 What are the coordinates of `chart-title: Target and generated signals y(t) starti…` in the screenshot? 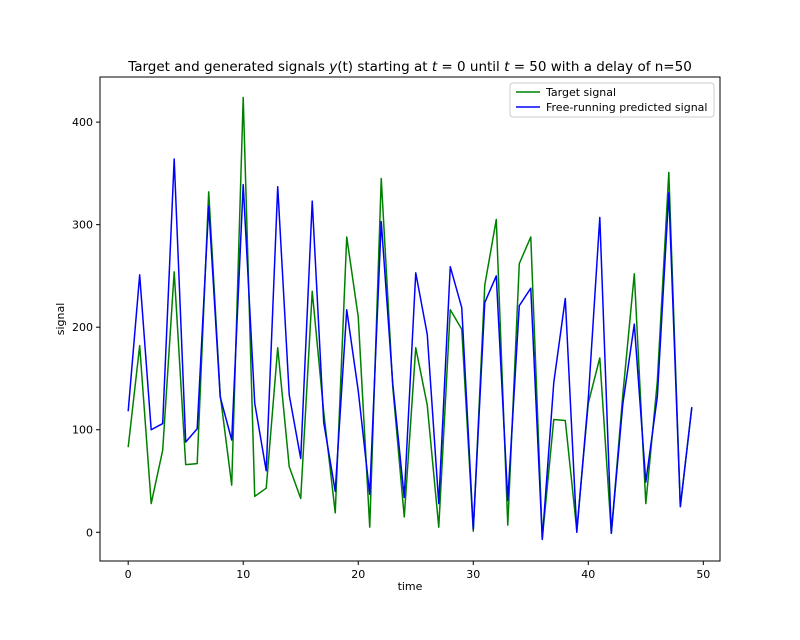 It's located at (409, 67).